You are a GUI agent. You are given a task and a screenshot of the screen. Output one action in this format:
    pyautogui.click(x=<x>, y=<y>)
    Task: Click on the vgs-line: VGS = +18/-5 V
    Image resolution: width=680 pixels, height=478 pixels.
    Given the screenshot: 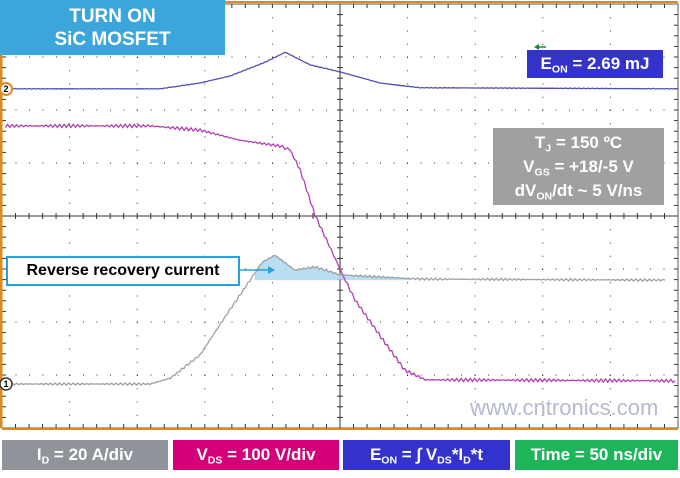 What is the action you would take?
    pyautogui.click(x=578, y=168)
    